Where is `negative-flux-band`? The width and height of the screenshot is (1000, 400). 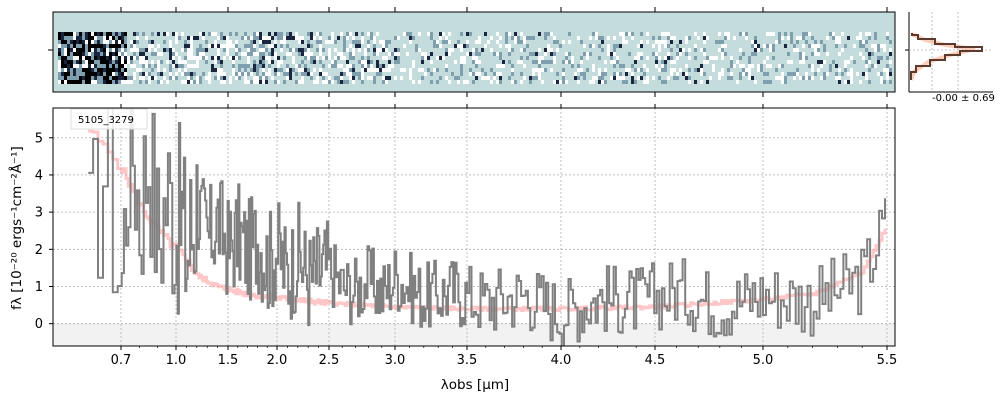
negative-flux-band is located at coordinates (474, 334).